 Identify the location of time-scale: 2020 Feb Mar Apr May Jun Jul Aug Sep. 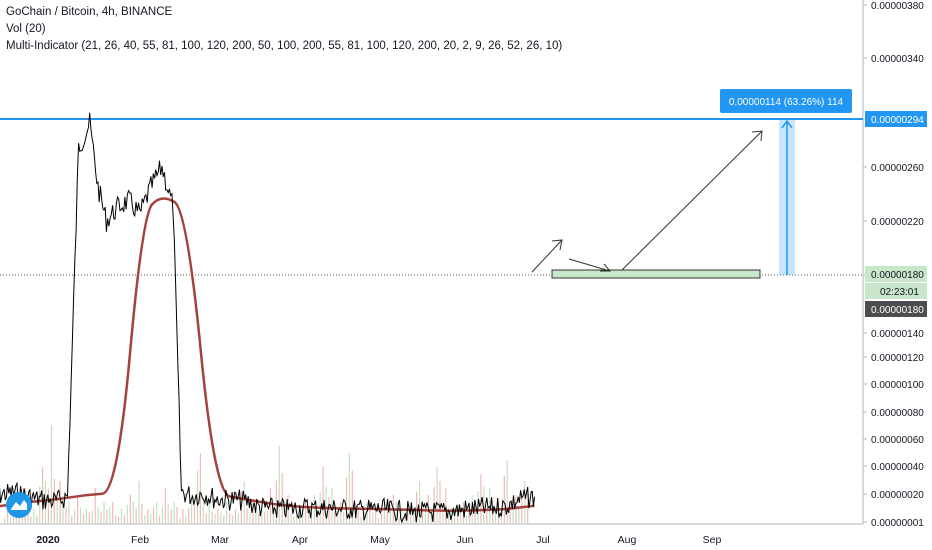
(378, 540).